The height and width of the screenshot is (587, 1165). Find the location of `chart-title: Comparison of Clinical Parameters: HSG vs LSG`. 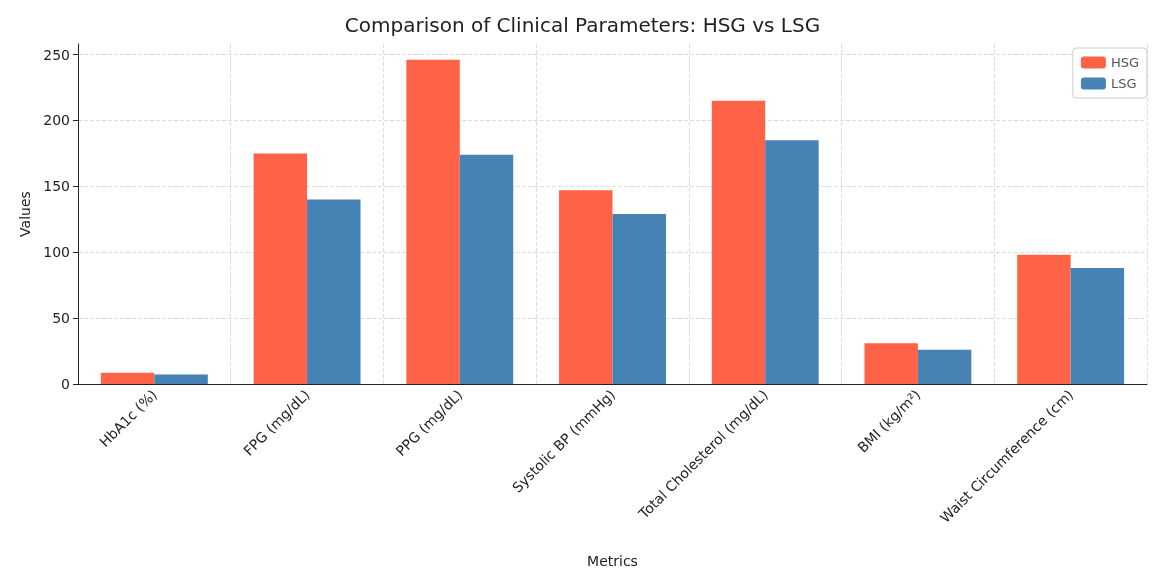

chart-title: Comparison of Clinical Parameters: HSG vs LSG is located at coordinates (582, 25).